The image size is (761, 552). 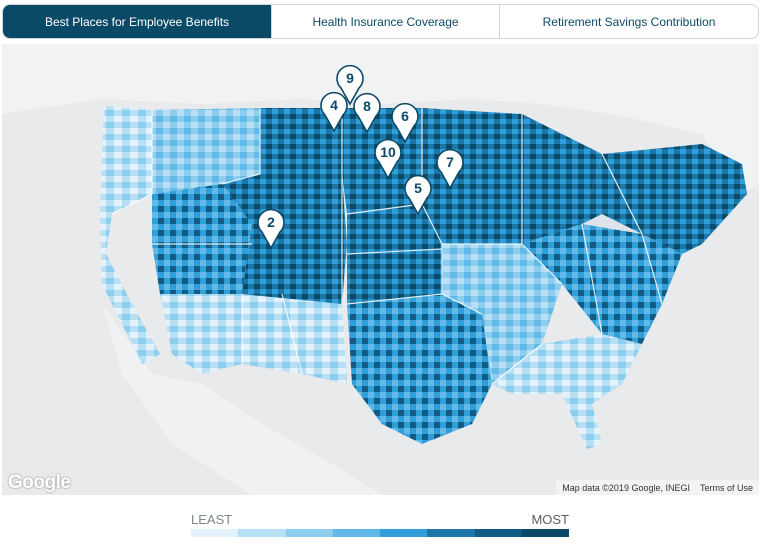 What do you see at coordinates (629, 21) in the screenshot?
I see `tab-retirement-savings: Retirement Savings Contribution` at bounding box center [629, 21].